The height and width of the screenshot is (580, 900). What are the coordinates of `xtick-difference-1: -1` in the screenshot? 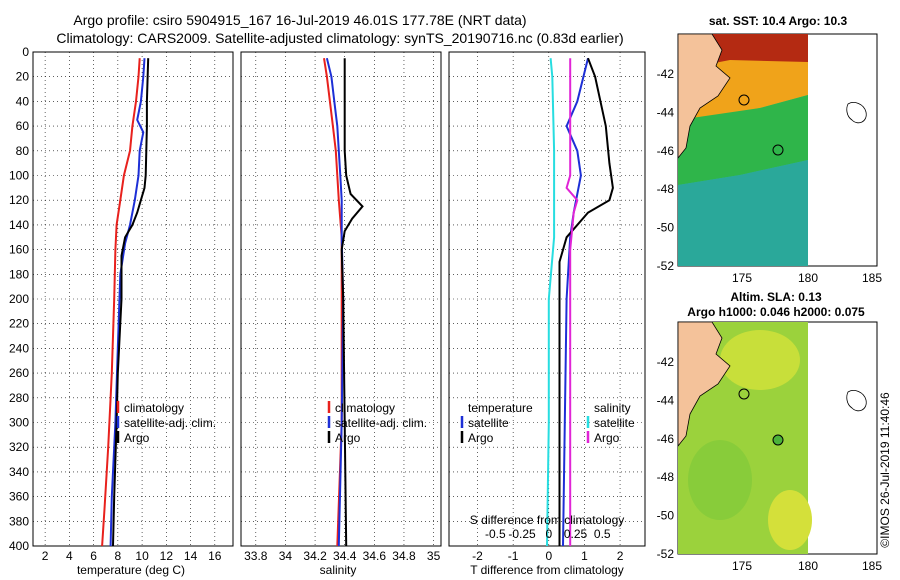 It's located at (513, 556).